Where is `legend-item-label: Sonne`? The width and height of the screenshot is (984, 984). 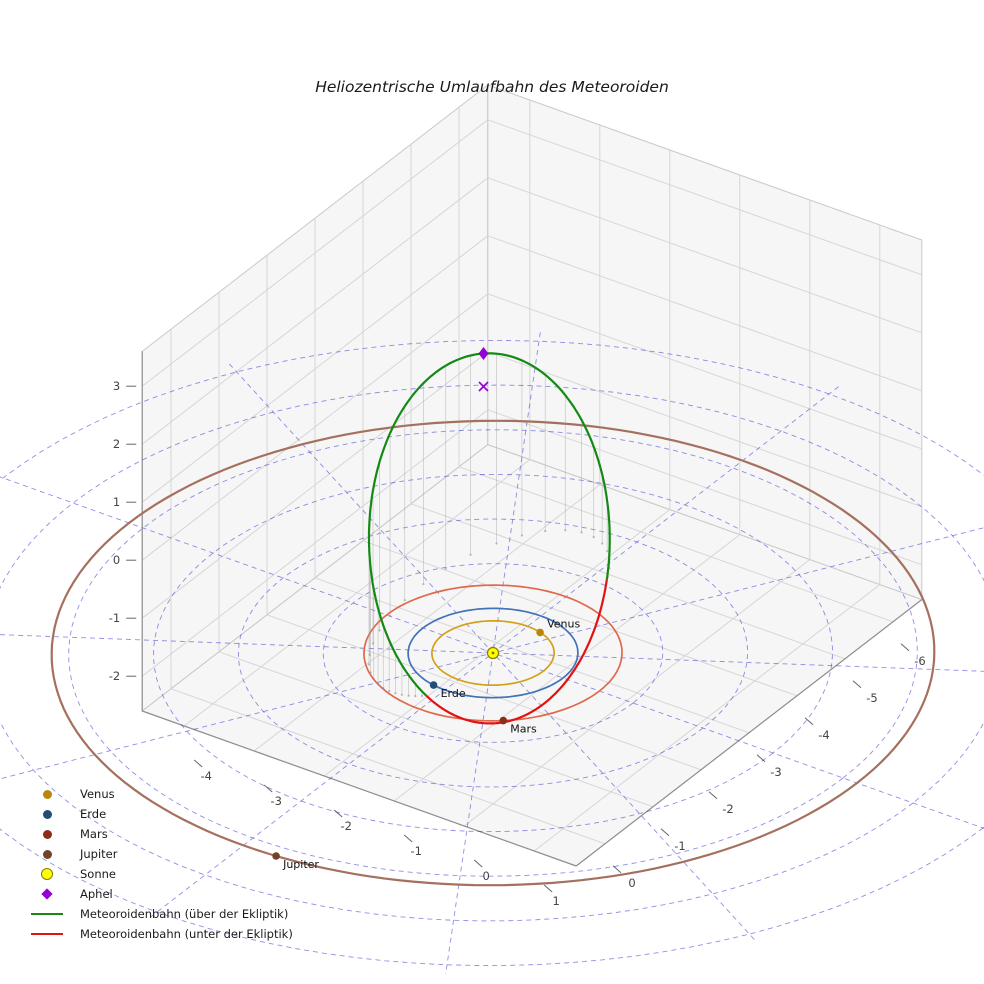 legend-item-label: Sonne is located at coordinates (98, 874).